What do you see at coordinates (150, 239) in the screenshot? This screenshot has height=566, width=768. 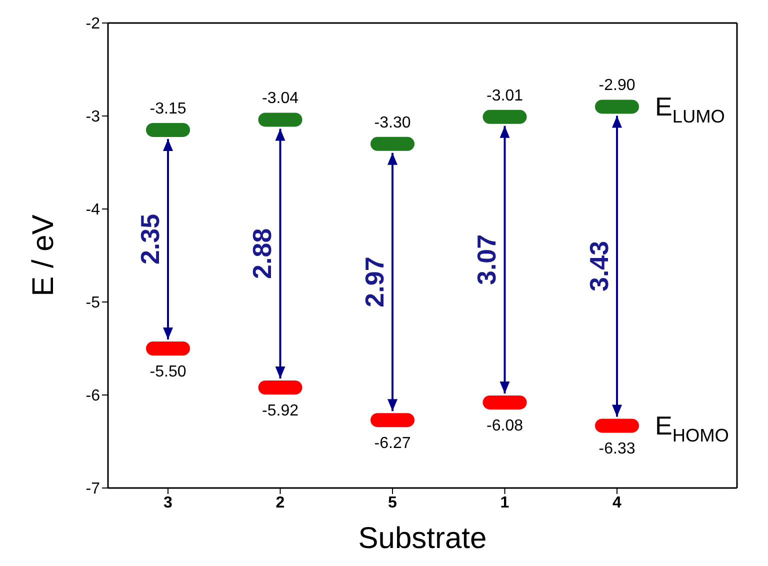 I see `annotation: 2.35` at bounding box center [150, 239].